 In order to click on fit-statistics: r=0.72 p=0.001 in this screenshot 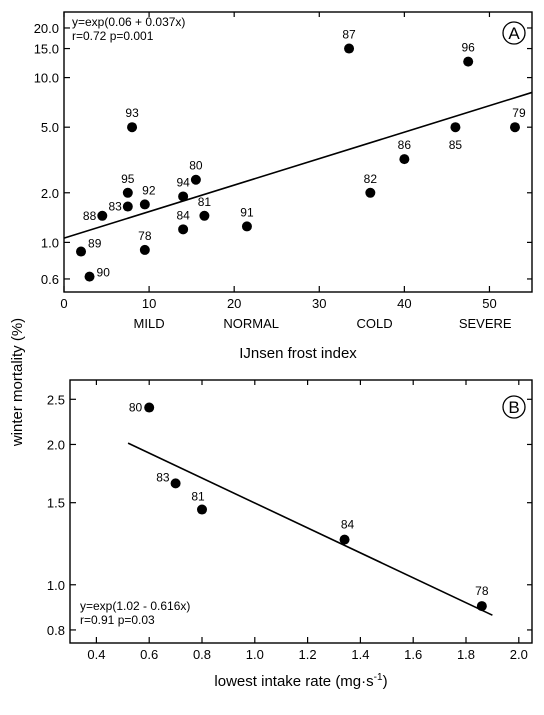, I will do `click(113, 36)`.